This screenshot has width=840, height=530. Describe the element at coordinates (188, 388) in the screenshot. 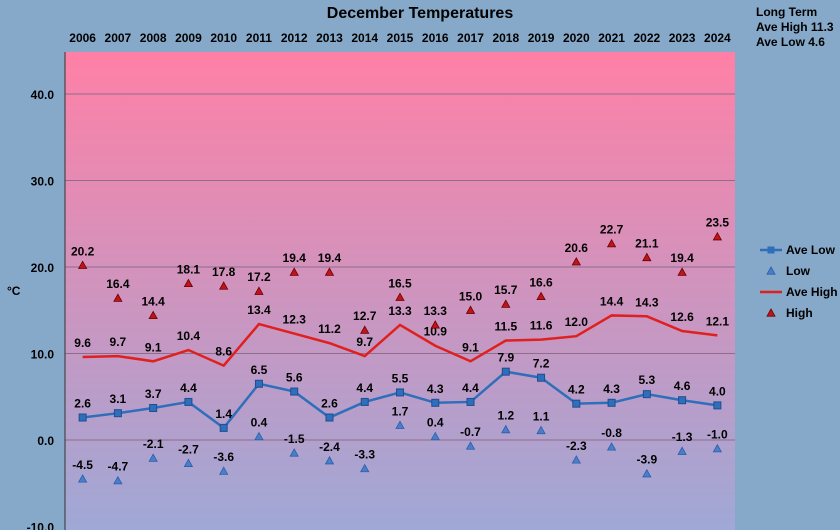

I see `data-label: 4.4` at that location.